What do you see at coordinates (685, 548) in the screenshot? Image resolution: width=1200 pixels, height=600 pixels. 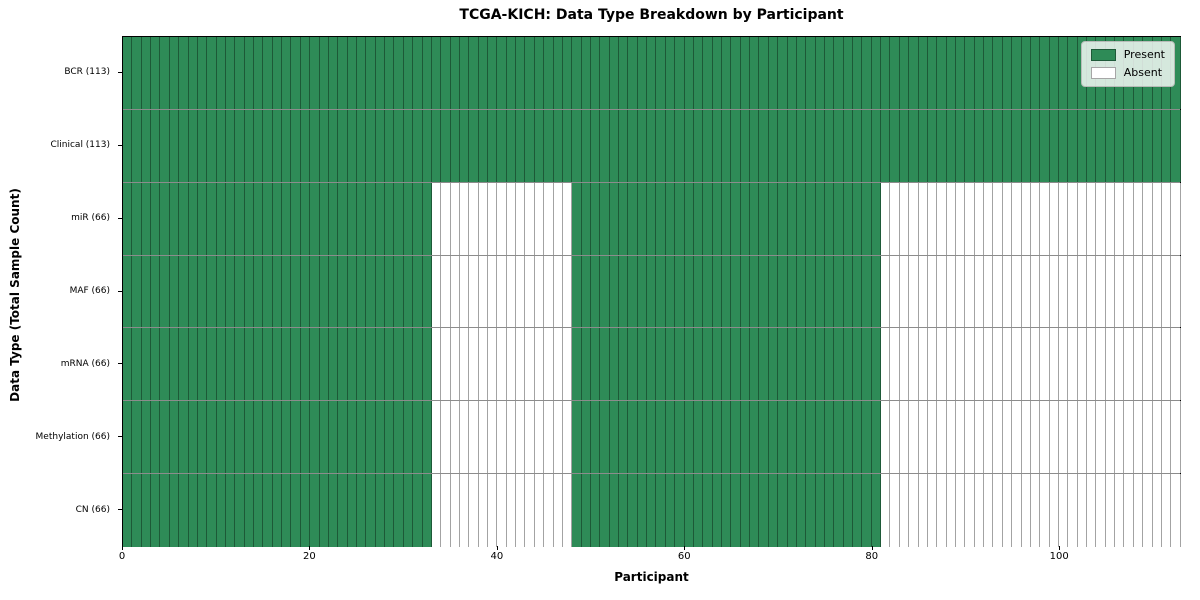 I see `x-tick-mark` at bounding box center [685, 548].